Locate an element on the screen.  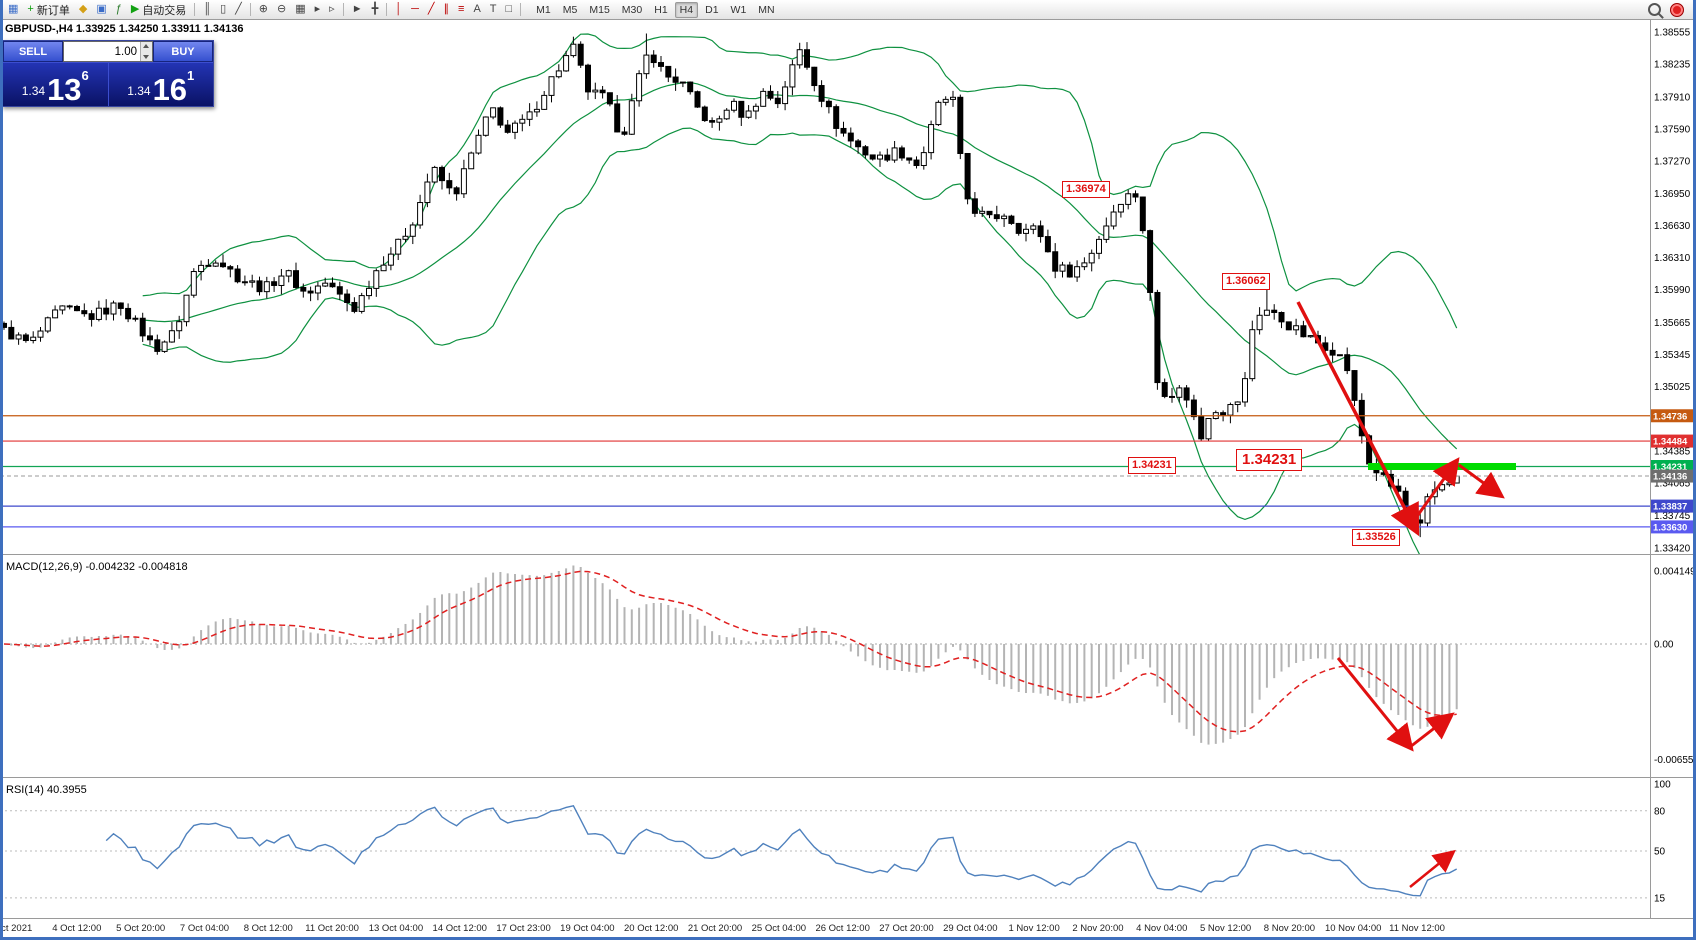
svg-text: 0.00 is located at coordinates (1664, 645).